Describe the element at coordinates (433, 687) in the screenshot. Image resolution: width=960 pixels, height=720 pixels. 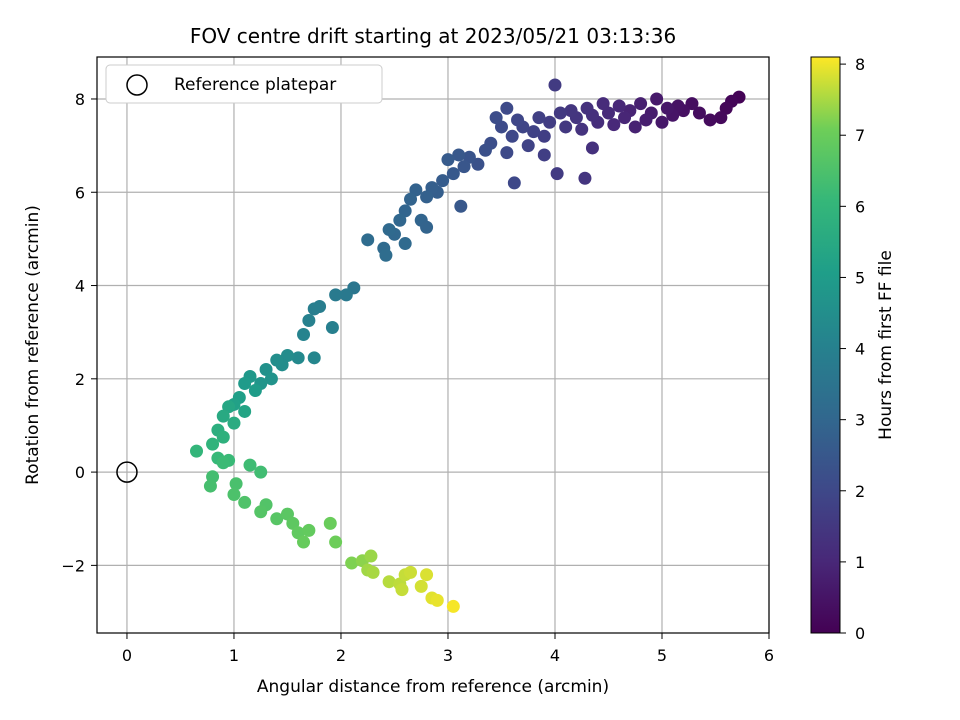
I see `x-axis-label: Angular distance from reference (arcmin)` at that location.